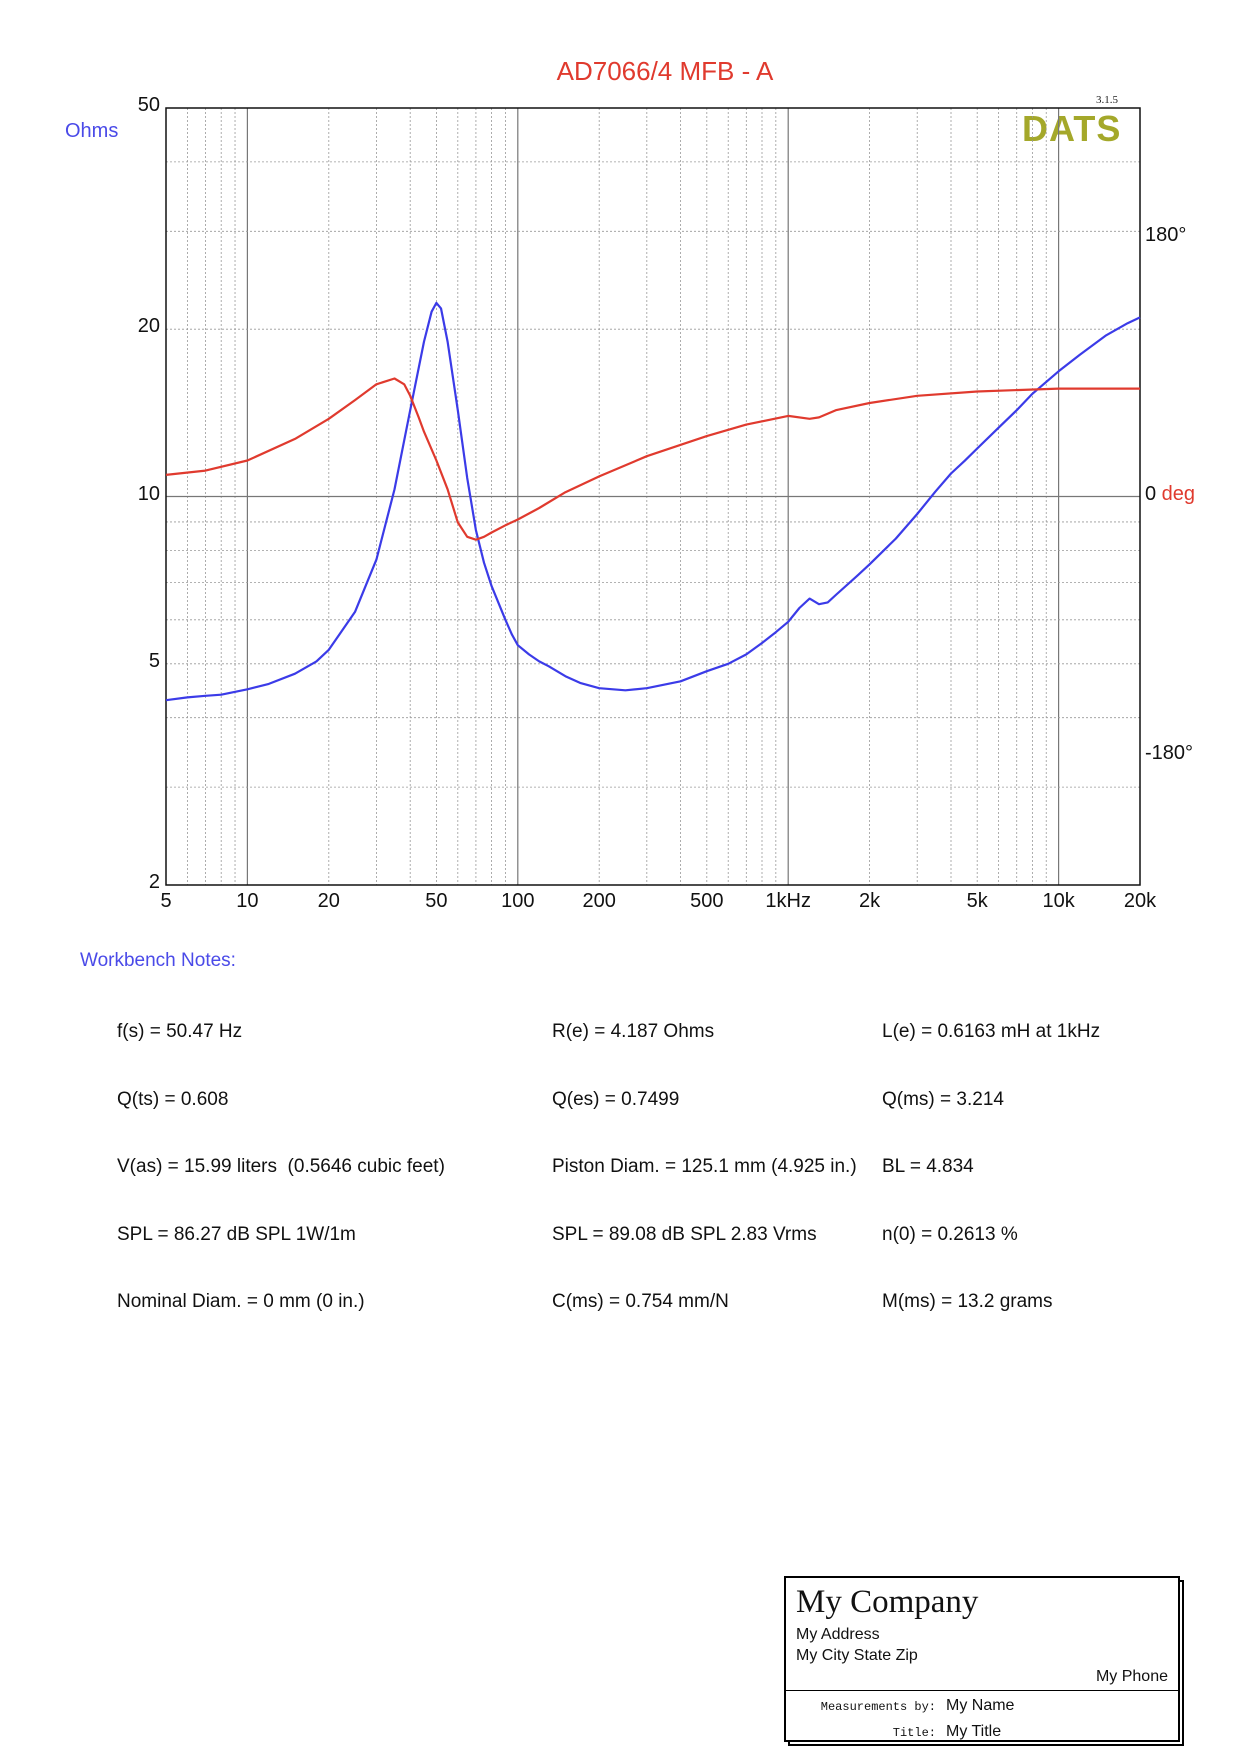 This screenshot has width=1240, height=1754. What do you see at coordinates (328, 901) in the screenshot?
I see `x-tick-label: 20` at bounding box center [328, 901].